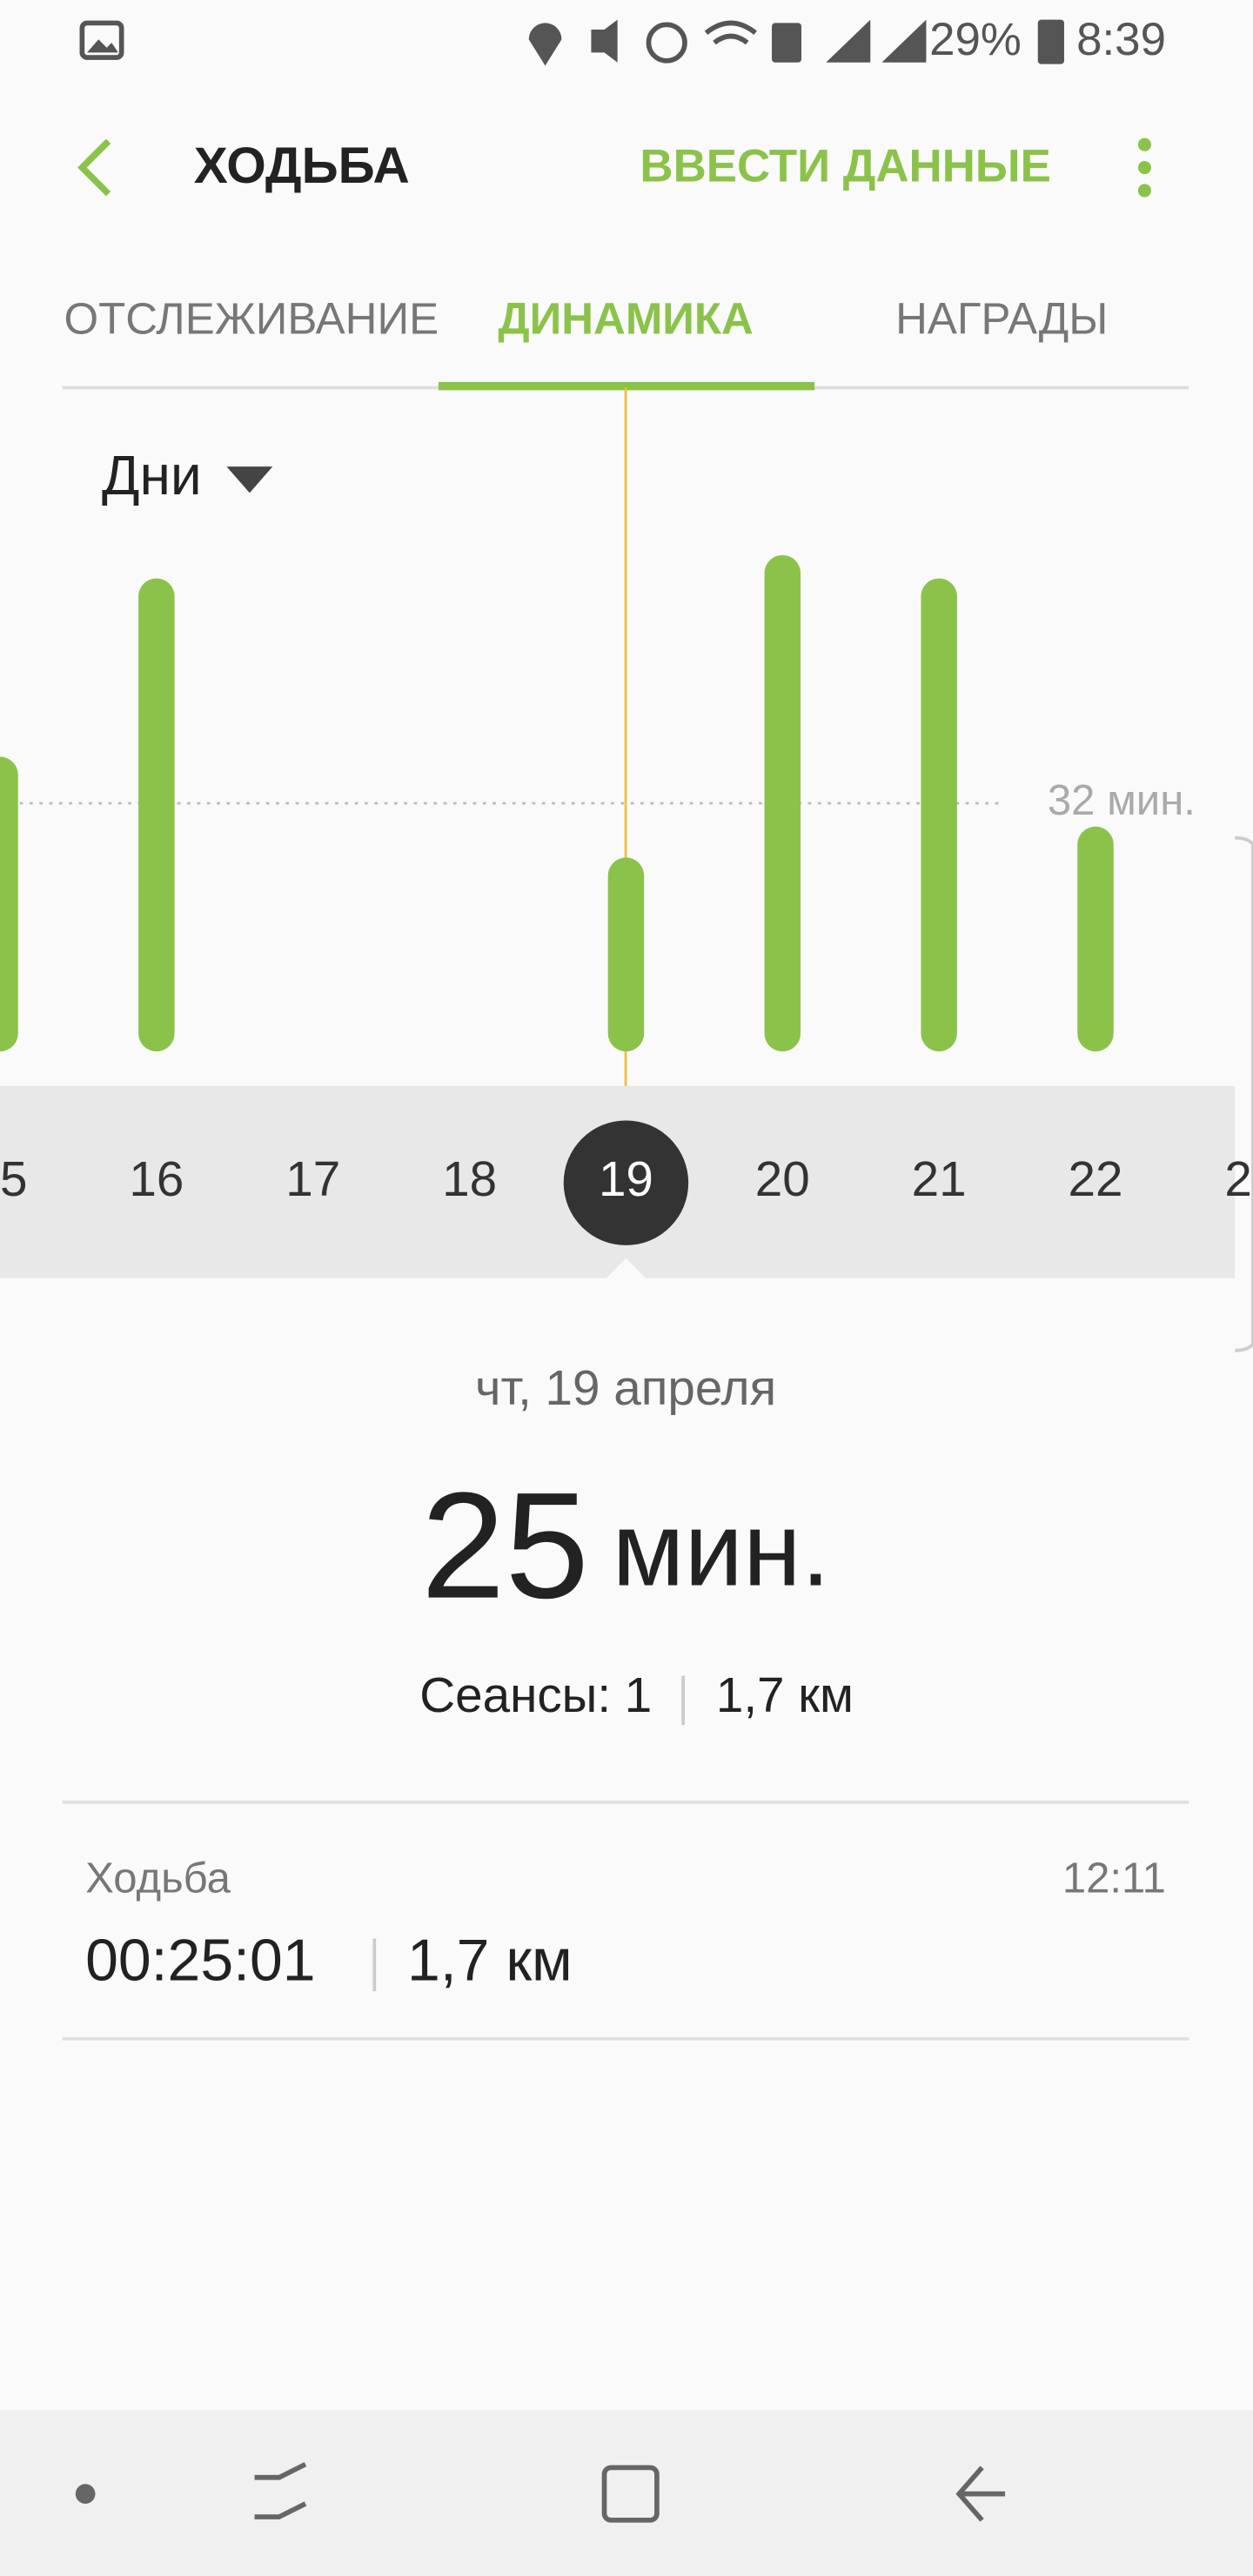 The width and height of the screenshot is (1253, 2576). What do you see at coordinates (302, 166) in the screenshot?
I see `header-title: ХОДЬБА` at bounding box center [302, 166].